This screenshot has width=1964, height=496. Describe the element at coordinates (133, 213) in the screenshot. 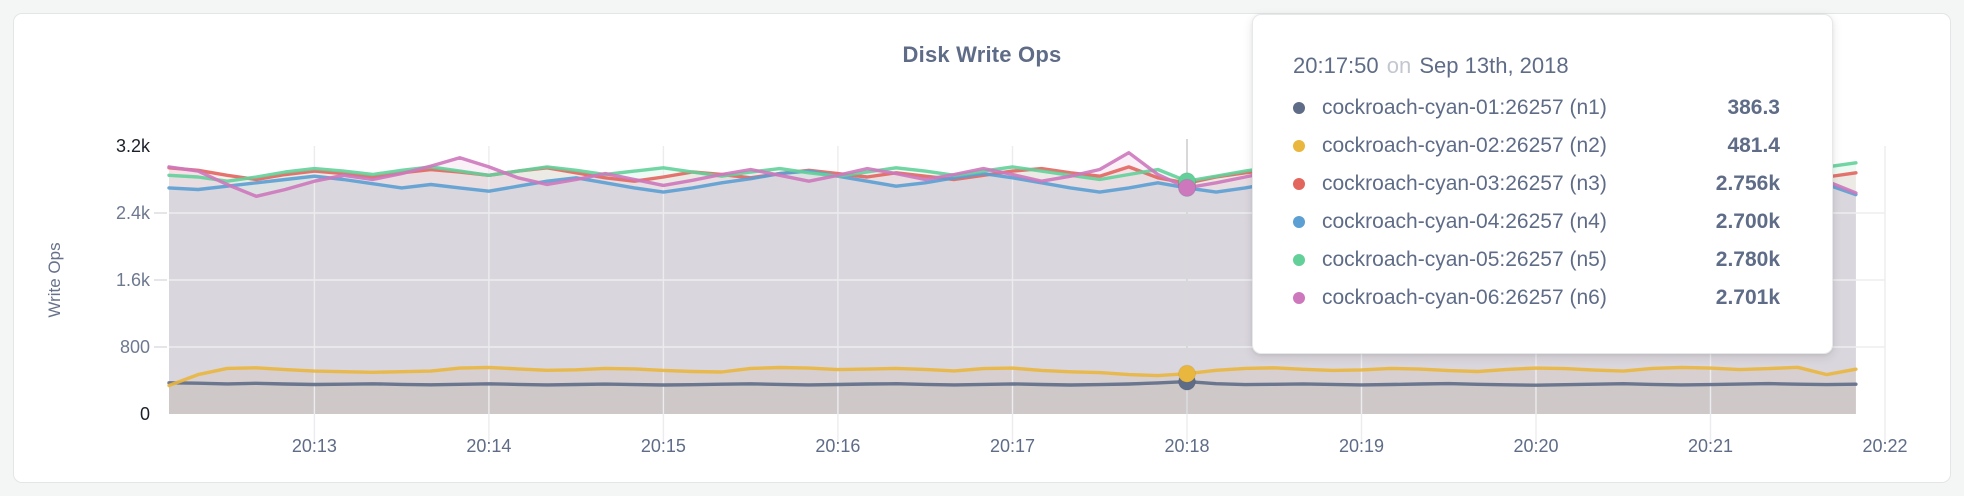

I see `y-tick-label: 2.4k` at that location.